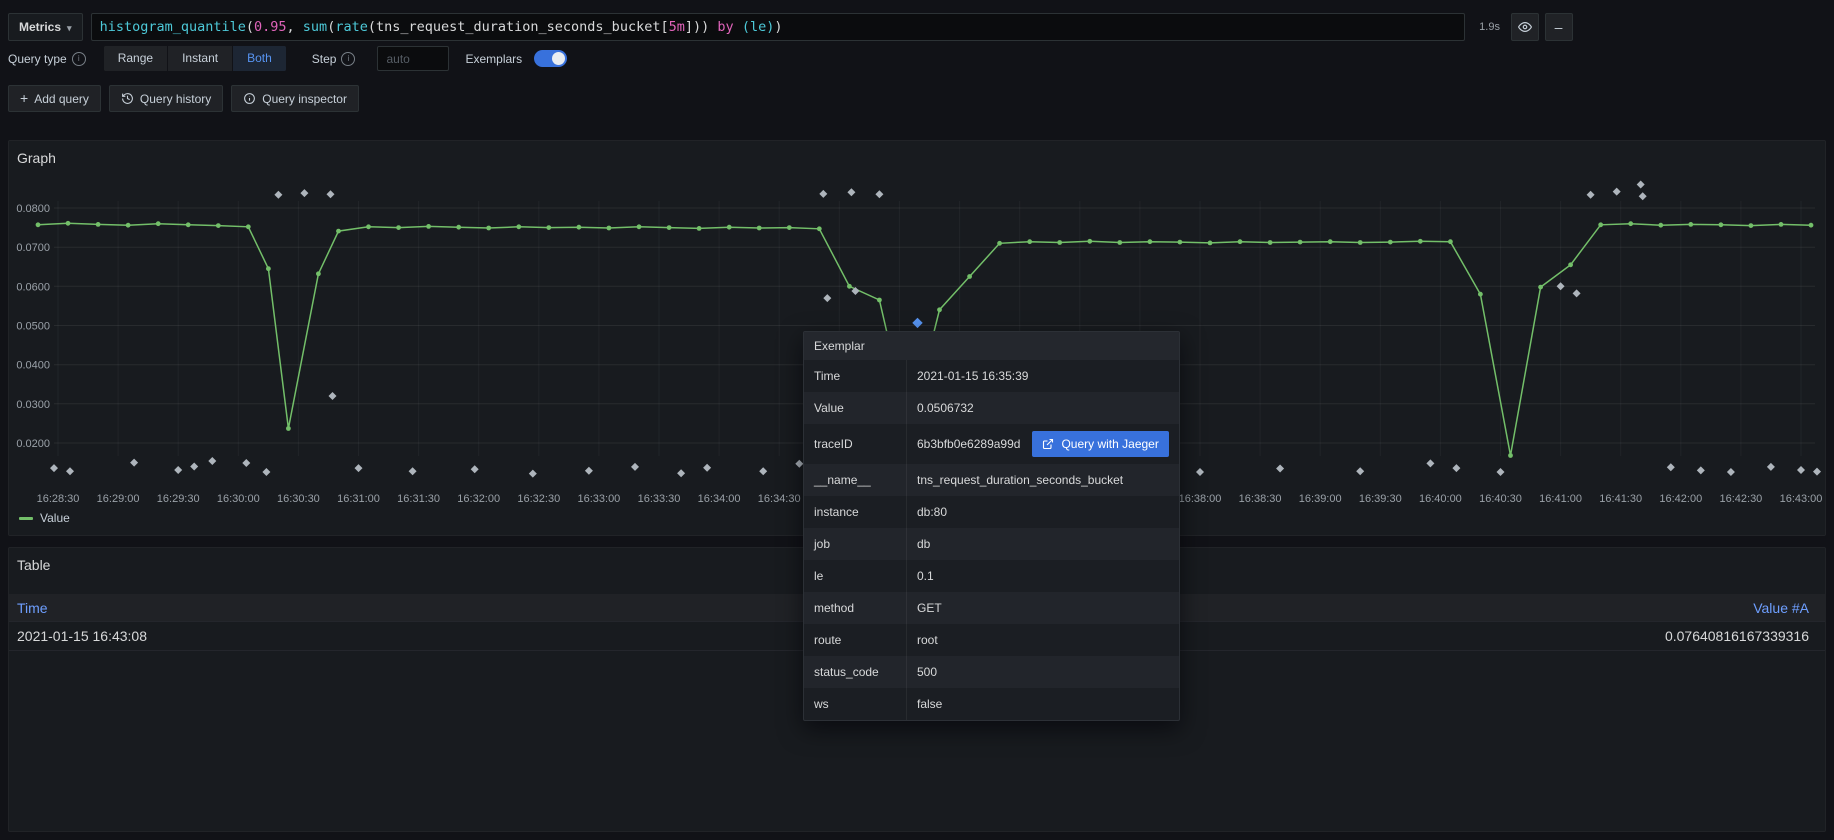 Image resolution: width=1834 pixels, height=840 pixels. What do you see at coordinates (270, 27) in the screenshot?
I see `query-token: 0.95` at bounding box center [270, 27].